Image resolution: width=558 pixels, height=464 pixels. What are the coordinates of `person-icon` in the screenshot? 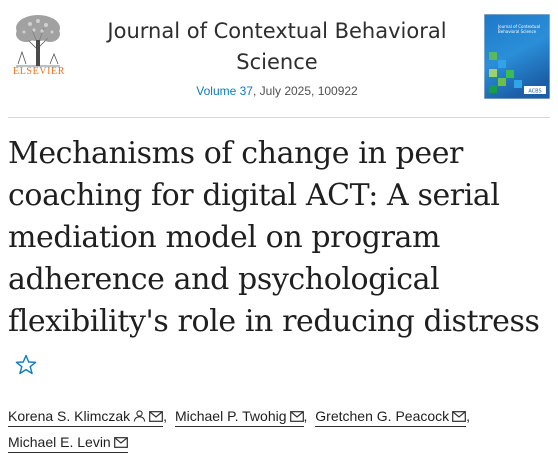 It's located at (139, 417).